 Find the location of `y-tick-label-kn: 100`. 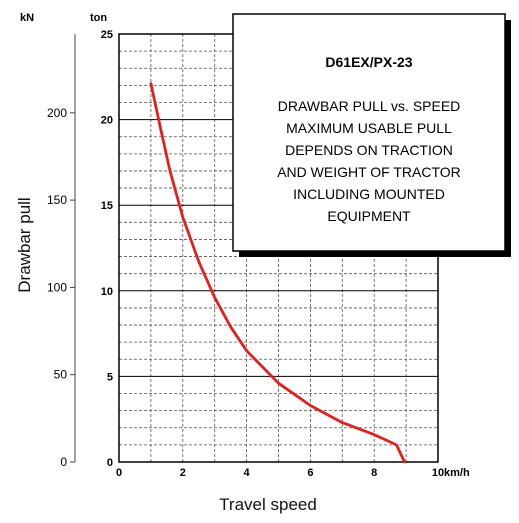

y-tick-label-kn: 100 is located at coordinates (57, 287).